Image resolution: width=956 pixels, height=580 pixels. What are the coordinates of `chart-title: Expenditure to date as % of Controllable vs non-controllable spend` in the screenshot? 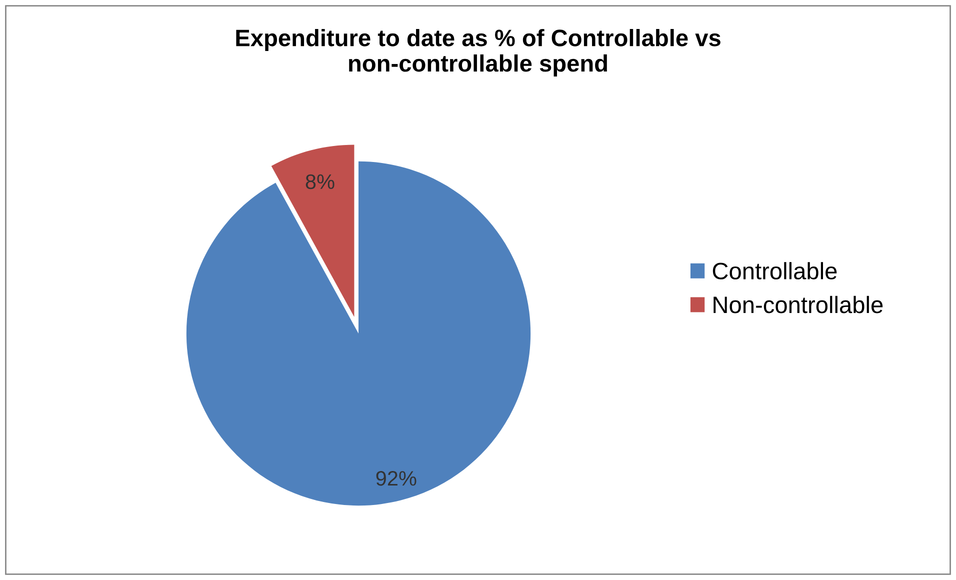 It's located at (478, 52).